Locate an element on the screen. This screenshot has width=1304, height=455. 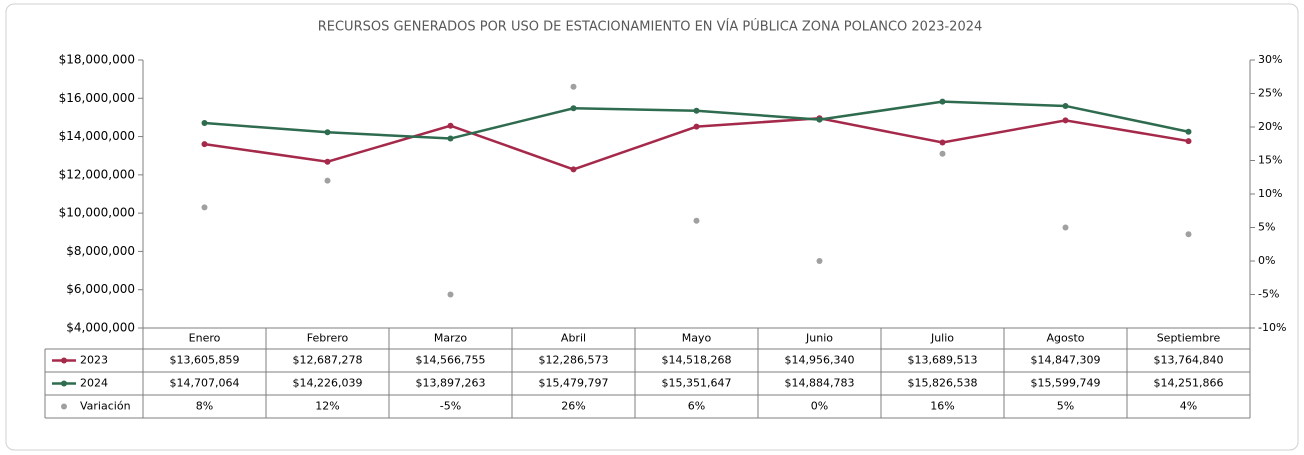
x-tick-label: Abril is located at coordinates (573, 338).